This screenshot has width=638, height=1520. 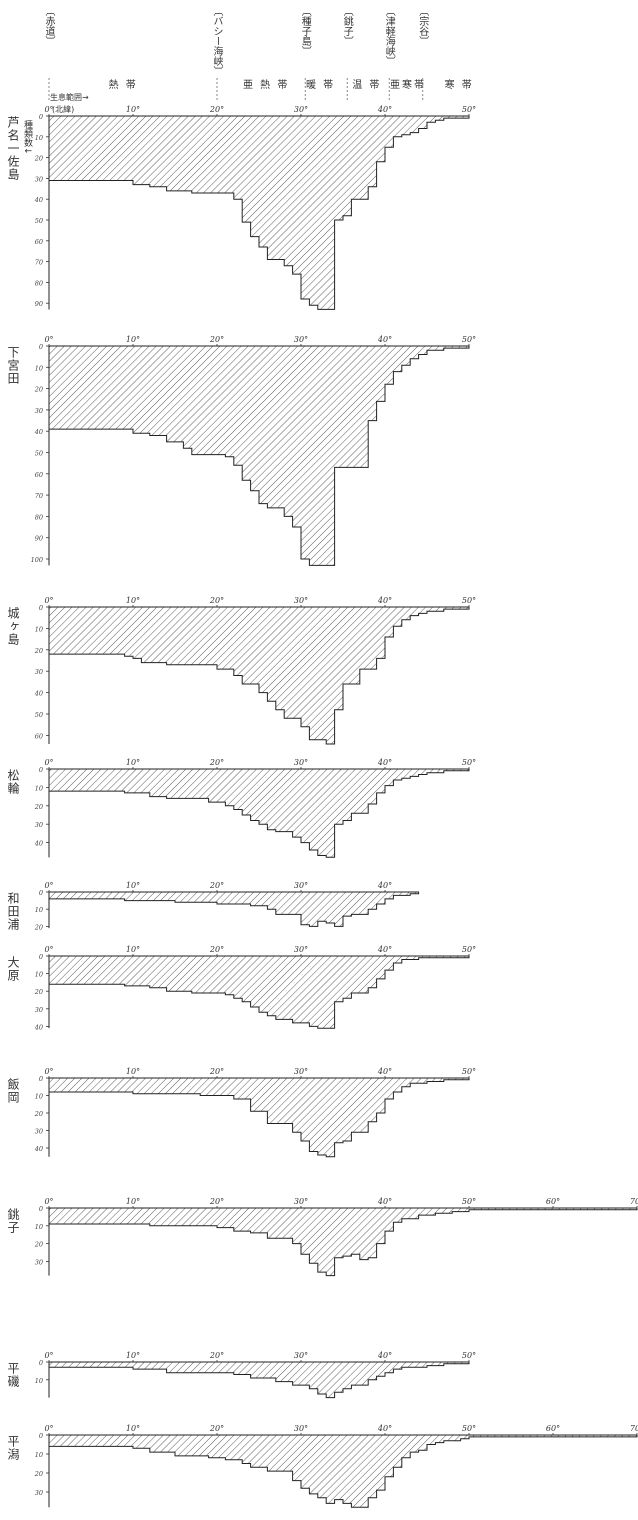 I want to click on x-tick-label: 70°, so click(x=634, y=1201).